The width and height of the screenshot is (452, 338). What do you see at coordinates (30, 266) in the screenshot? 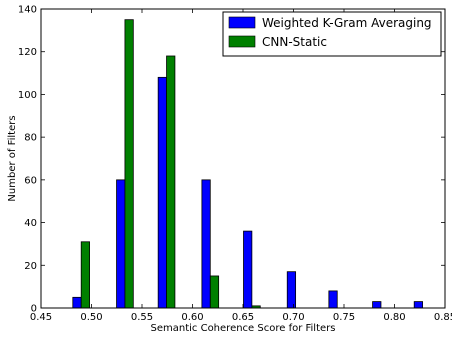
I see `y-tick-label-1: 20` at bounding box center [30, 266].